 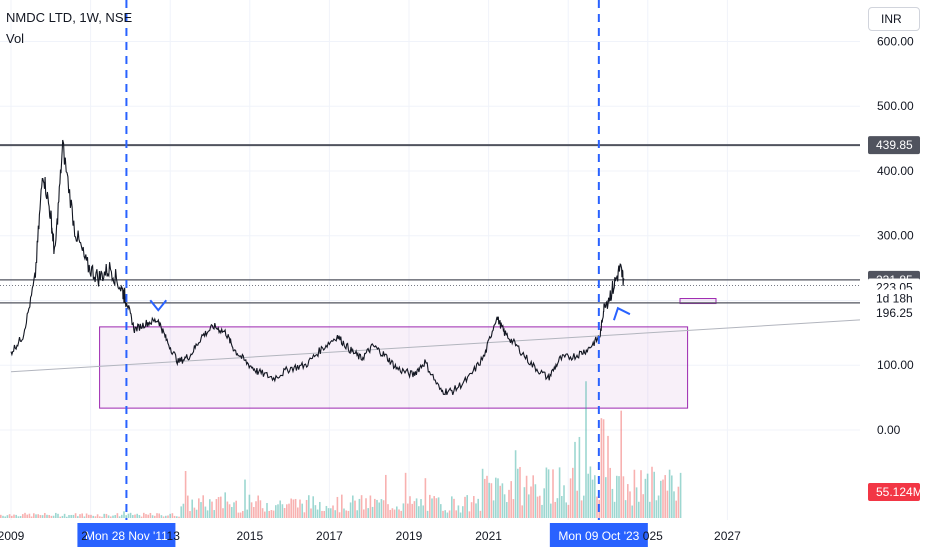 I want to click on currency-button: INR, so click(x=894, y=19).